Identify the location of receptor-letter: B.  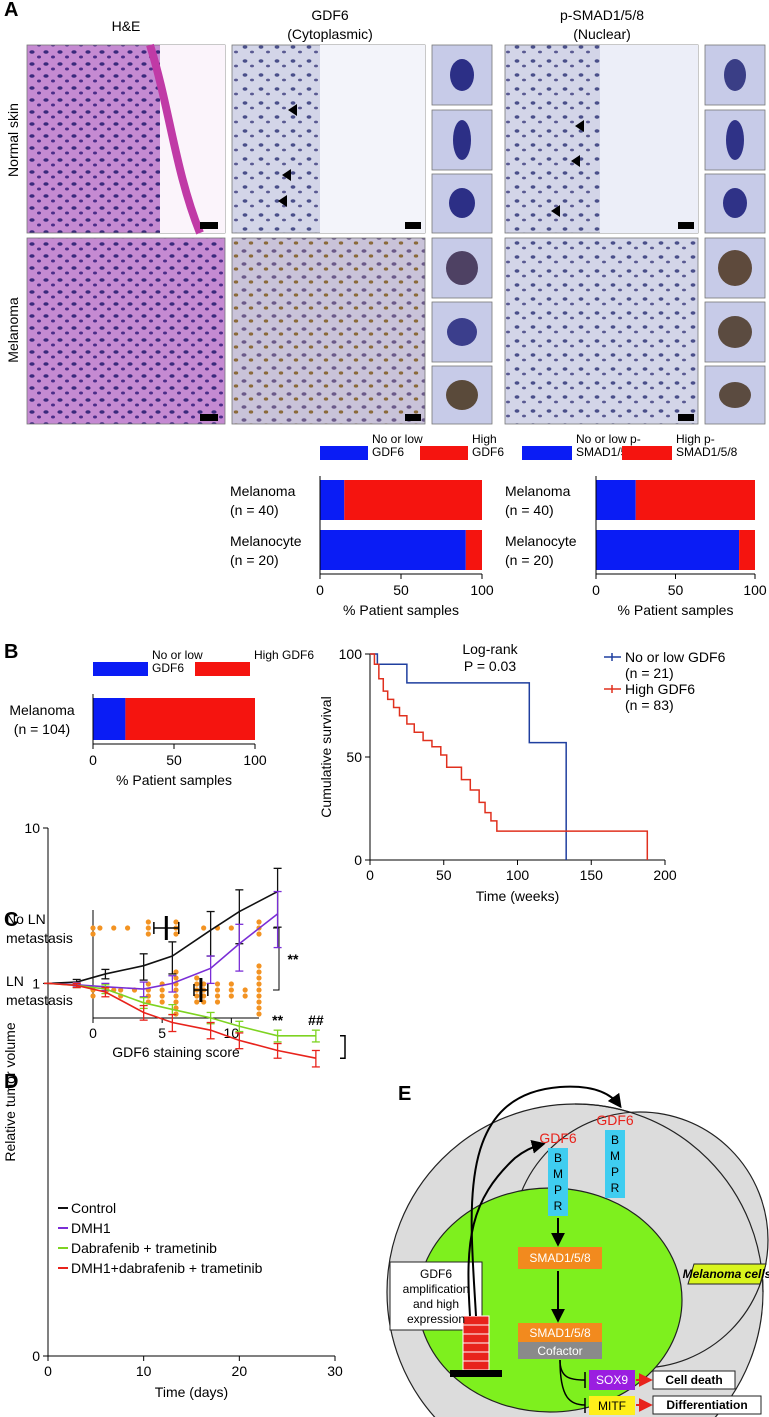
(615, 1140).